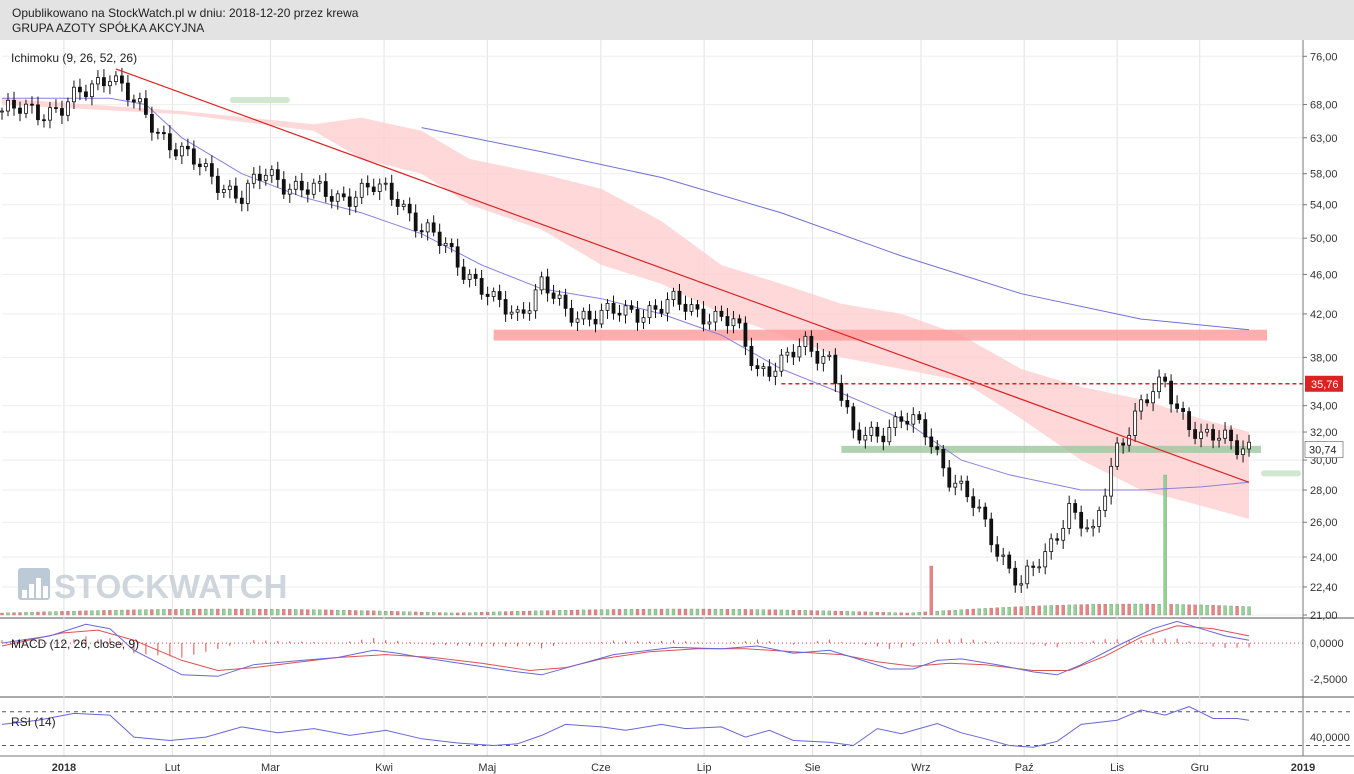 This screenshot has height=774, width=1354. I want to click on y-tick-label: 26,00, so click(1324, 523).